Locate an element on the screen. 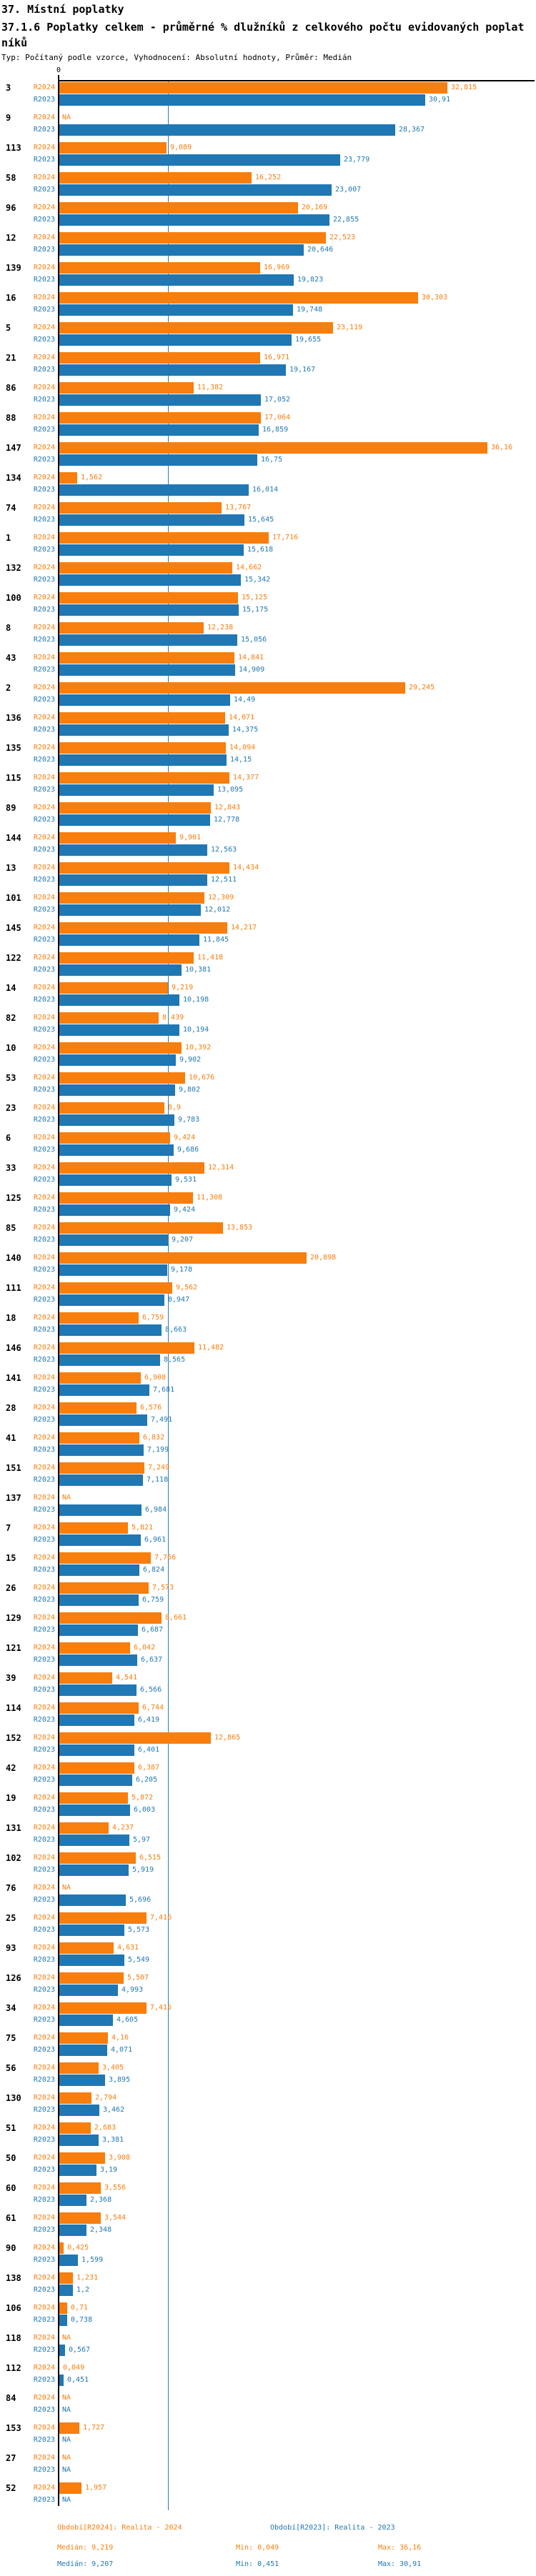 The width and height of the screenshot is (536, 2576). category-label: 100 is located at coordinates (13, 598).